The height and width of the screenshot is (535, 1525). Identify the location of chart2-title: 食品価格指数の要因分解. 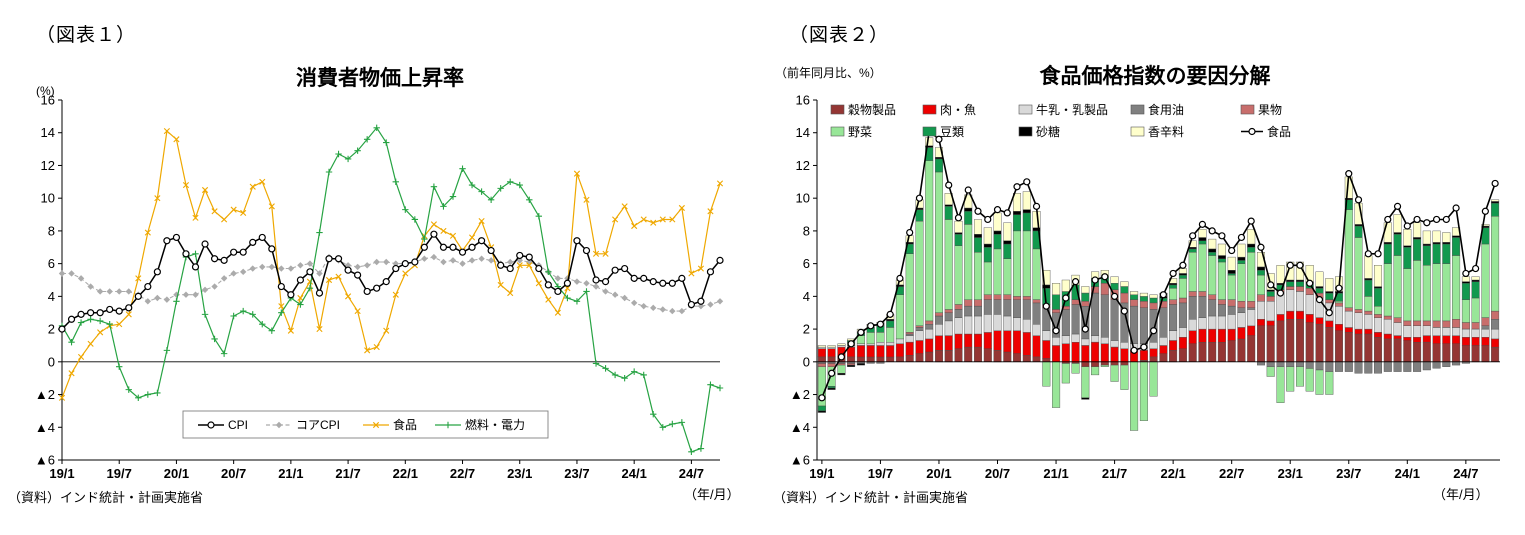
(1155, 76).